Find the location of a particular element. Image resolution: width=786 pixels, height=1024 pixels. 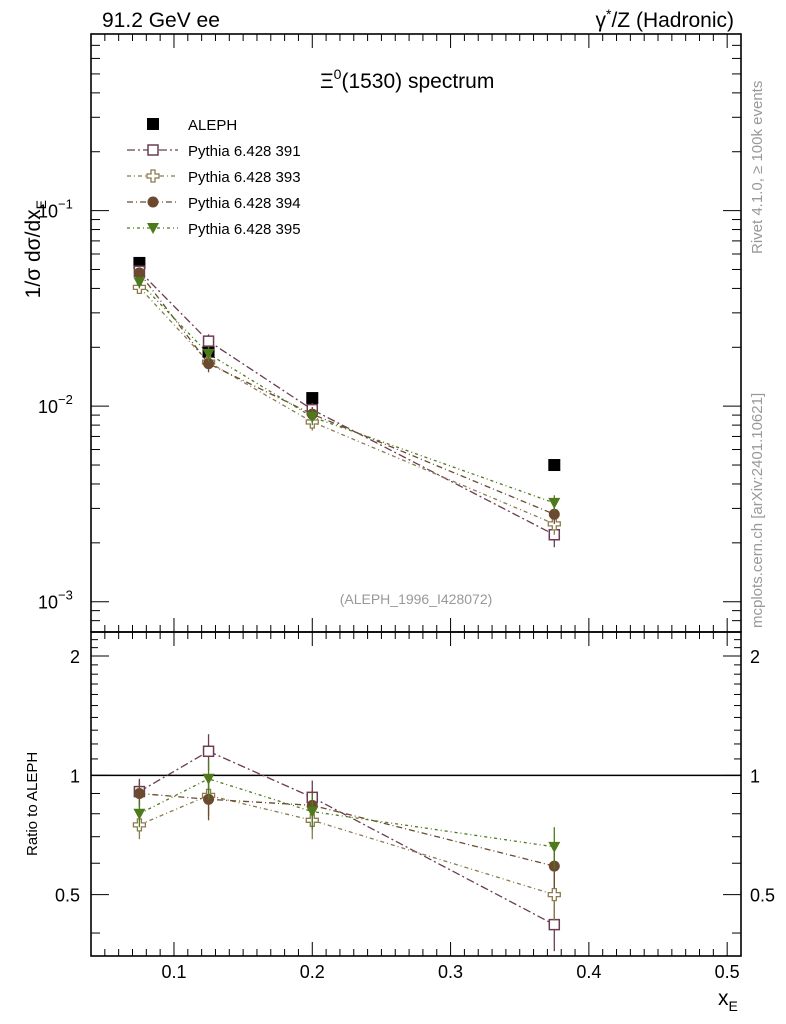

x-tick-label: 0.4 is located at coordinates (588, 972).